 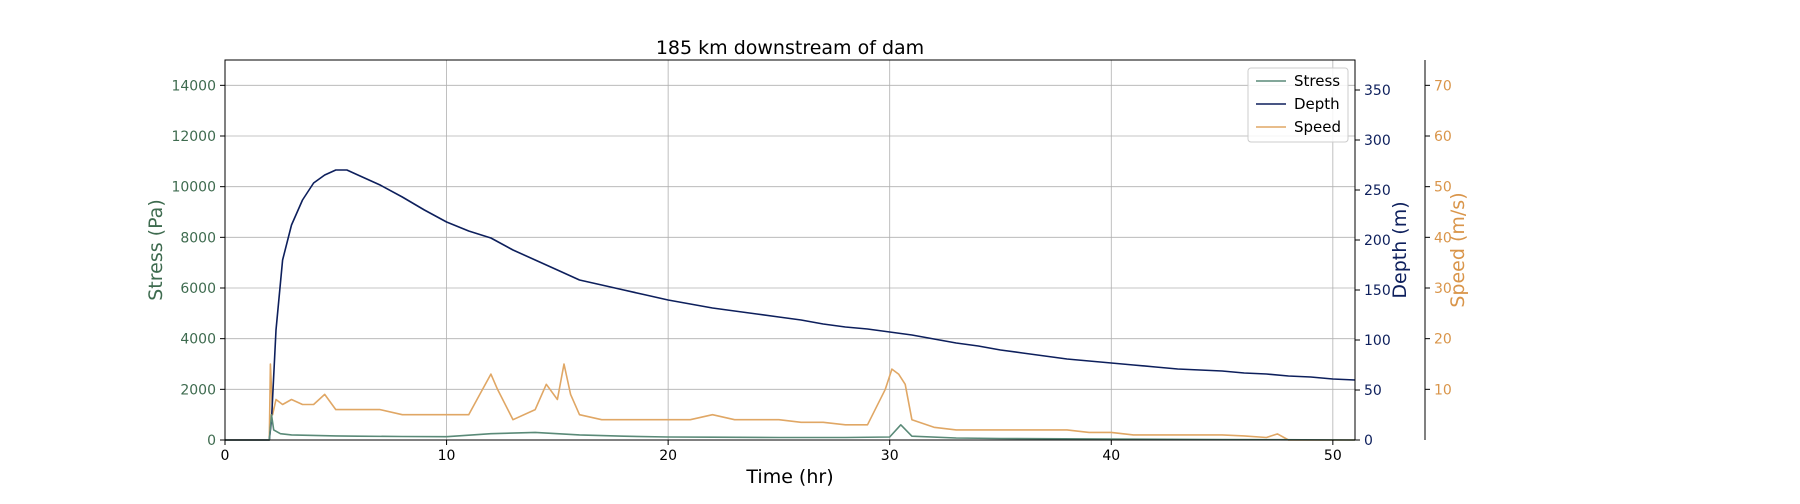 What do you see at coordinates (1377, 141) in the screenshot?
I see `depth-tick-label: 300` at bounding box center [1377, 141].